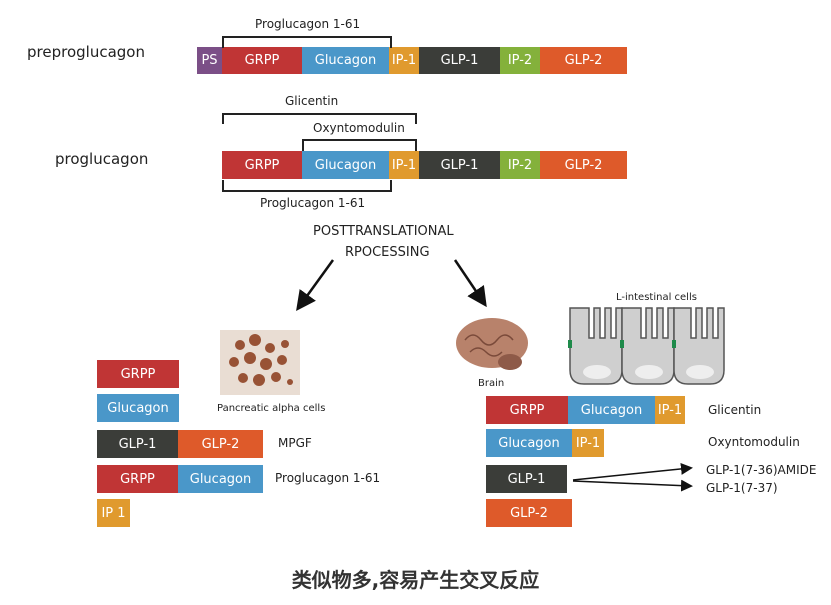 The width and height of the screenshot is (831, 605). What do you see at coordinates (295, 443) in the screenshot?
I see `mpgf-label: MPGF` at bounding box center [295, 443].